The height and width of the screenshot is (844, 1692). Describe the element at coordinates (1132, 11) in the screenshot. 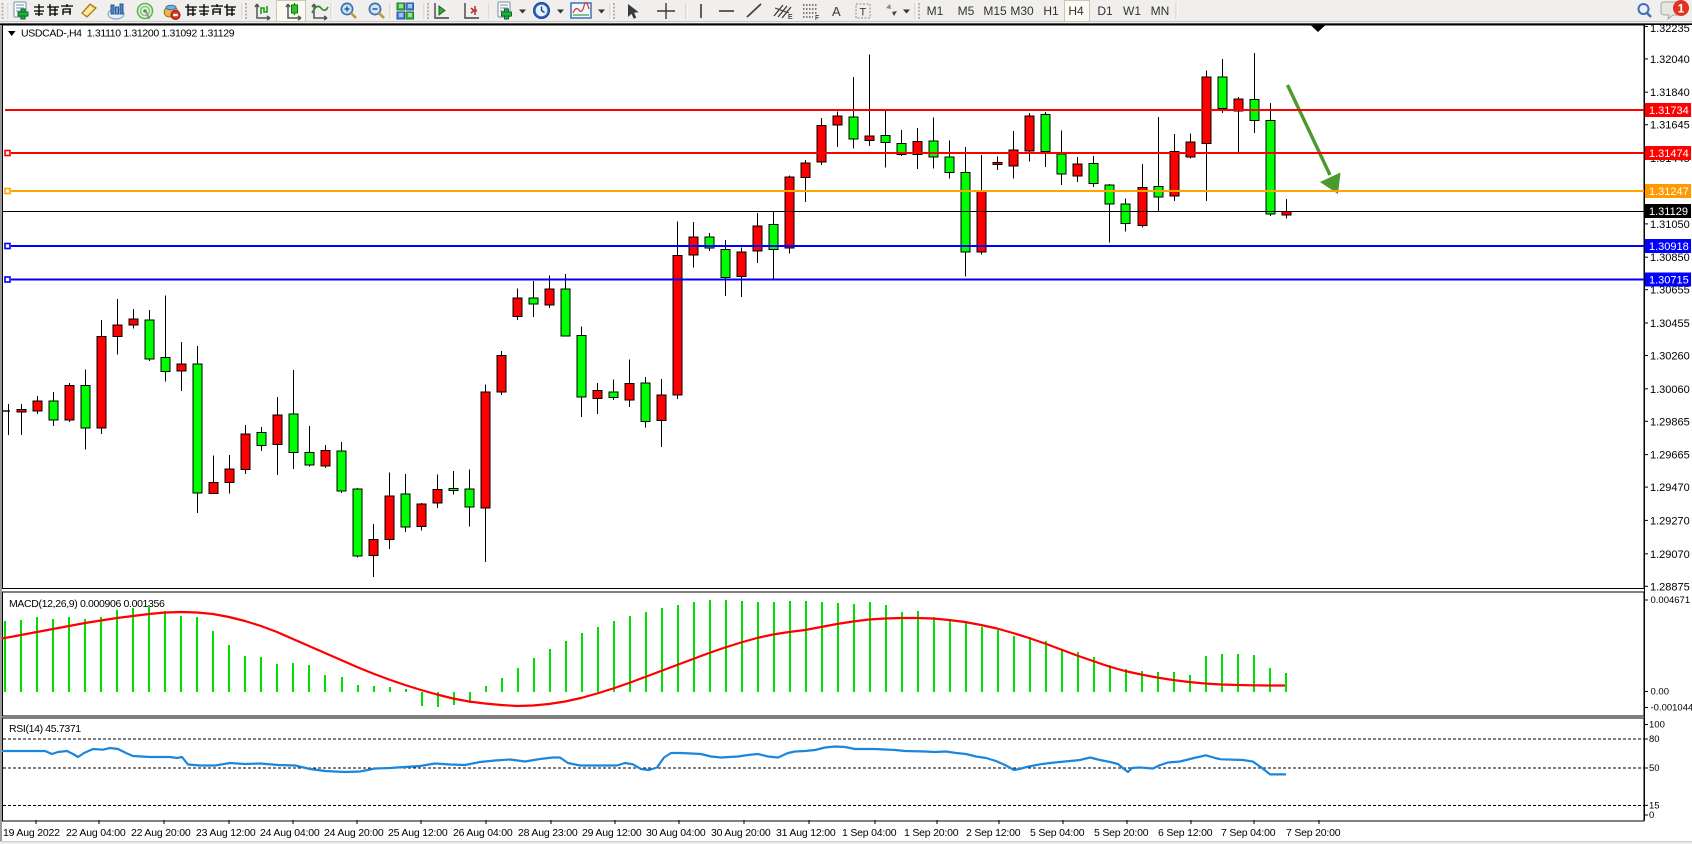

I see `svg-text: W1` at that location.